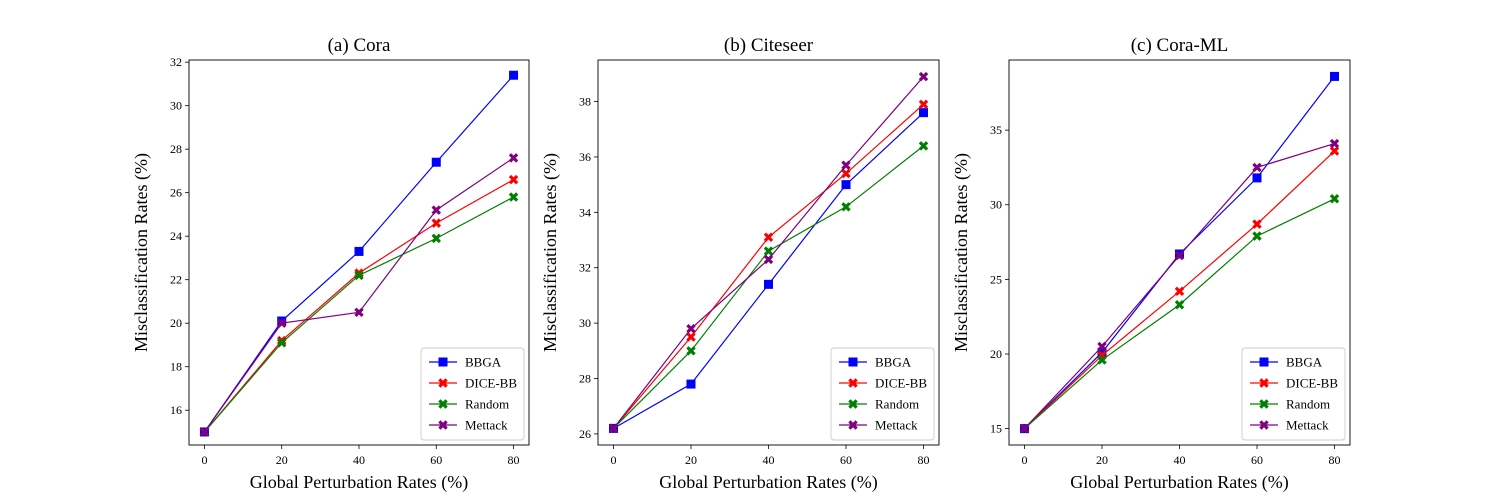 The width and height of the screenshot is (1500, 500). Describe the element at coordinates (1304, 362) in the screenshot. I see `legend-label: BBGA` at that location.